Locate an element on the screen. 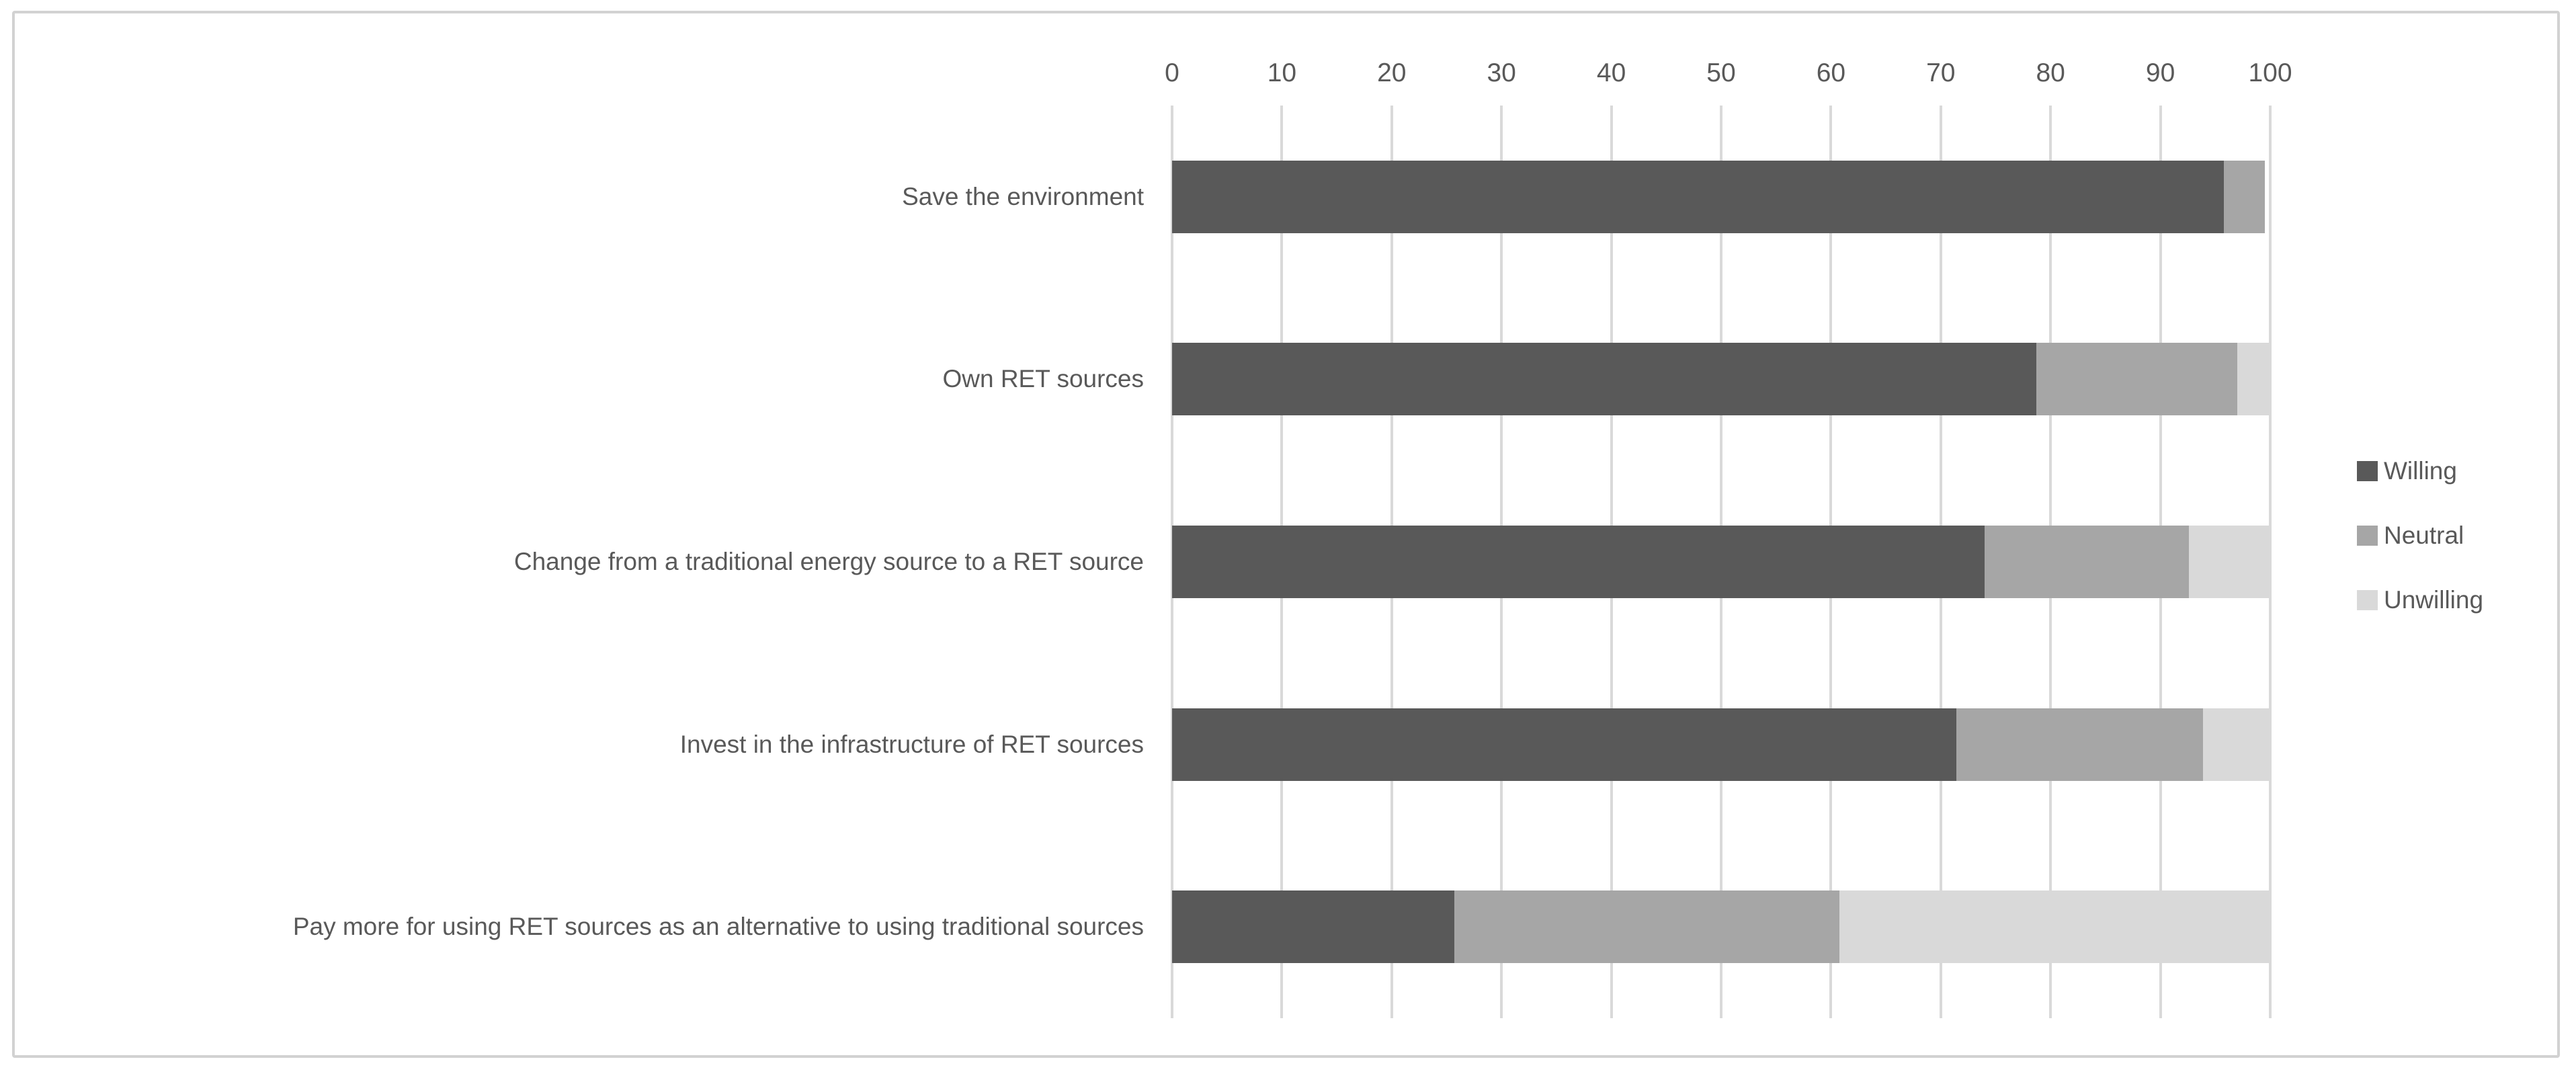  x-tick-label-60: 60 is located at coordinates (1831, 73).